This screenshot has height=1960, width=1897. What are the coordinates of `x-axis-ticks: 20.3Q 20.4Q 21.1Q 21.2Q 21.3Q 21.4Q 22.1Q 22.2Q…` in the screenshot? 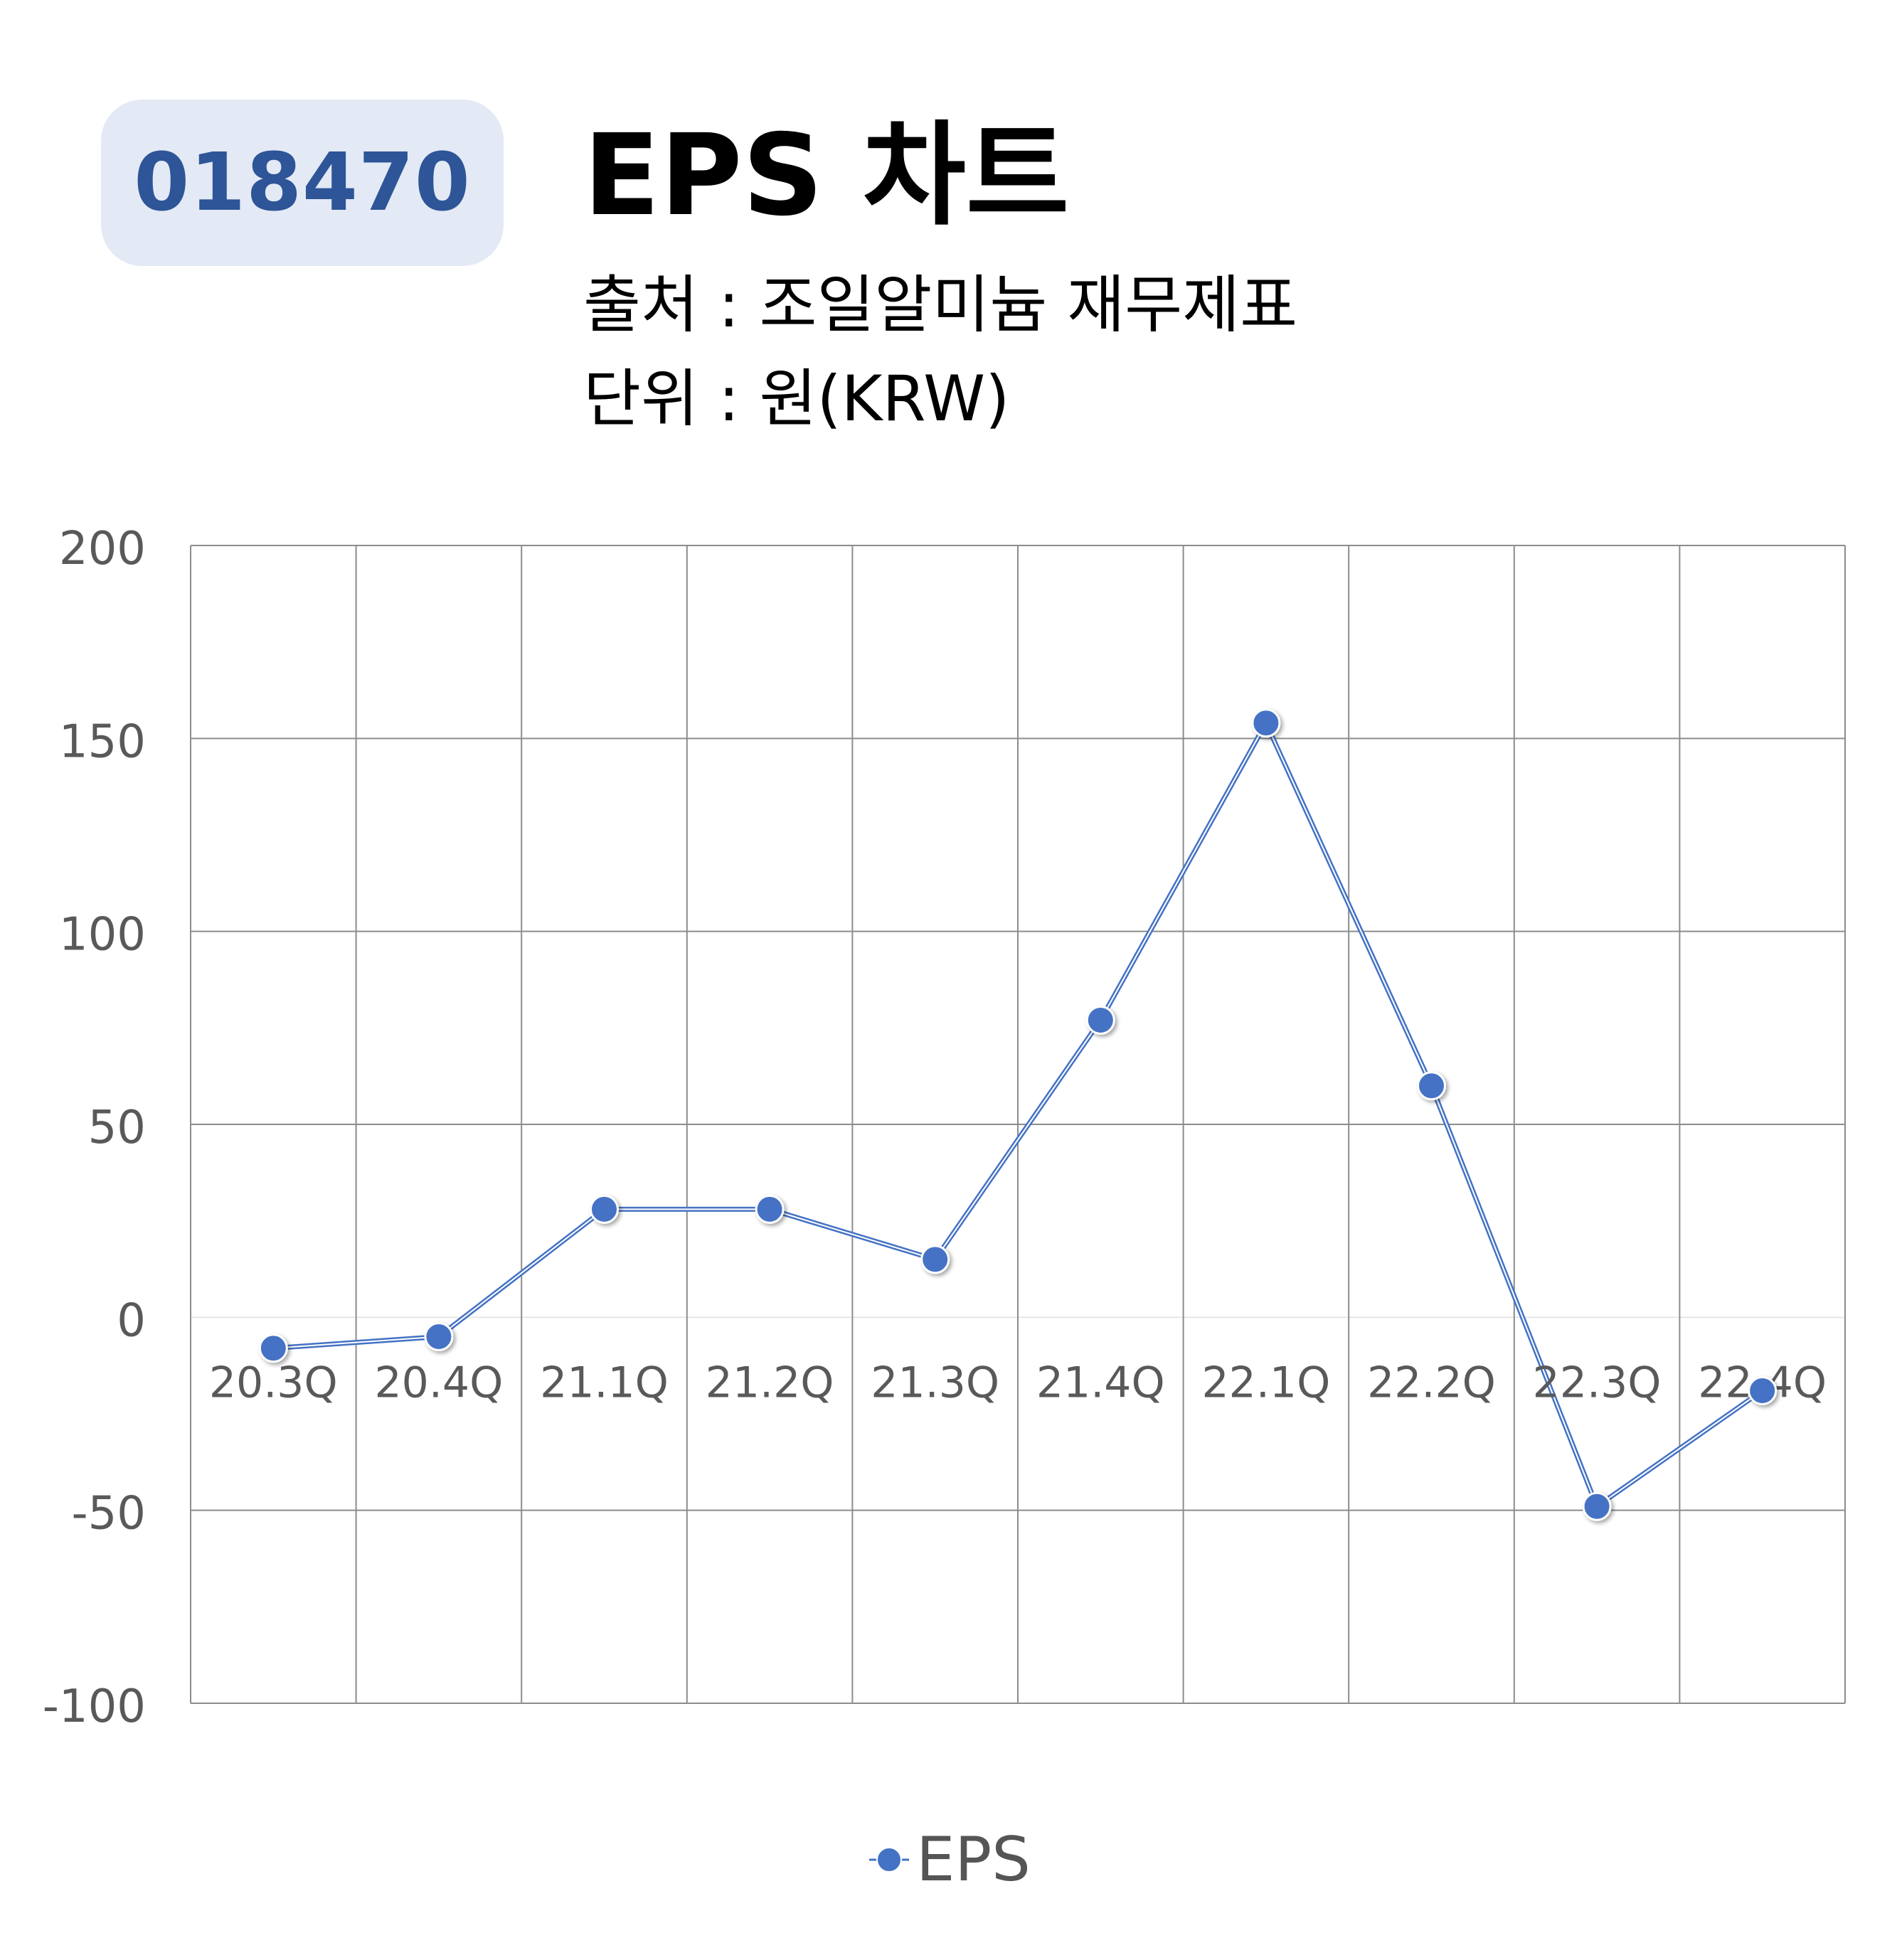 It's located at (1018, 1382).